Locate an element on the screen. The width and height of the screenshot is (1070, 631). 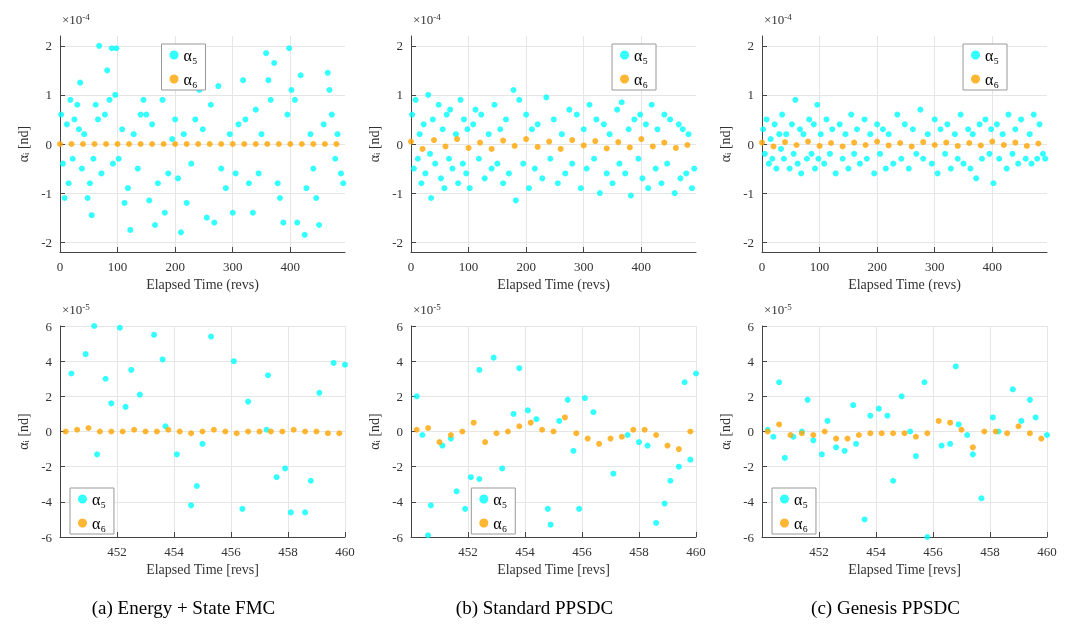
text: (a) Energy + State FMC is located at coordinates (183, 608).